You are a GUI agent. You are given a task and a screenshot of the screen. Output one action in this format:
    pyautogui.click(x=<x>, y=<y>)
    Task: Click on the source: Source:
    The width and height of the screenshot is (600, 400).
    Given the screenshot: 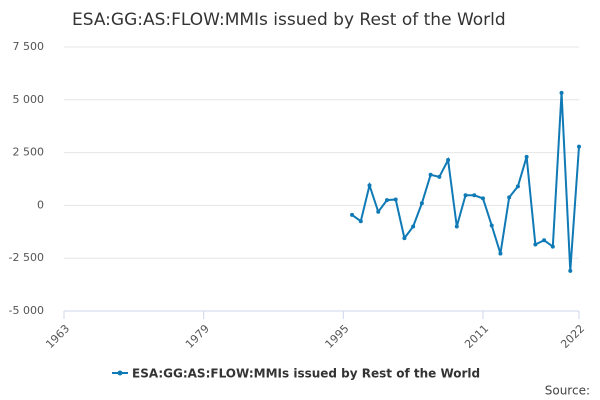 What is the action you would take?
    pyautogui.click(x=567, y=391)
    